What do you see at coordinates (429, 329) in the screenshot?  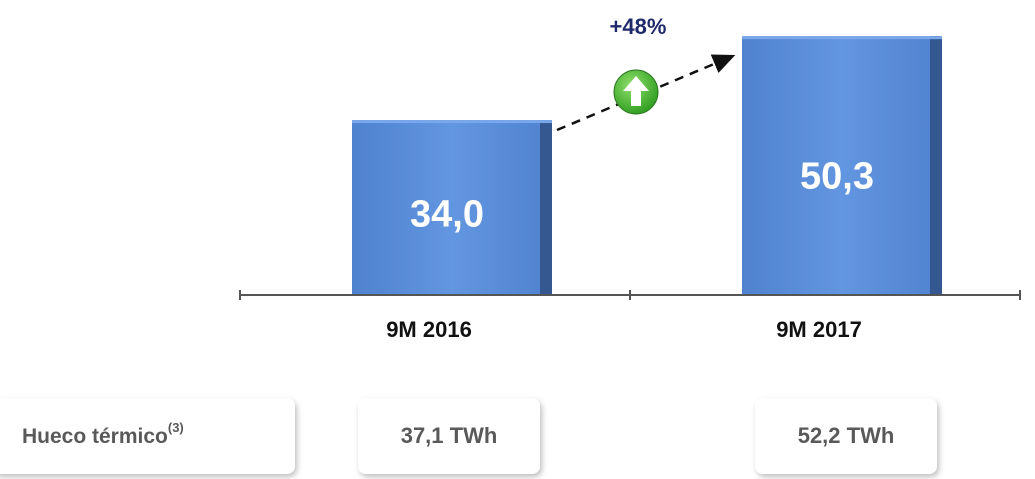 I see `x-tick-label: 9M 2016` at bounding box center [429, 329].